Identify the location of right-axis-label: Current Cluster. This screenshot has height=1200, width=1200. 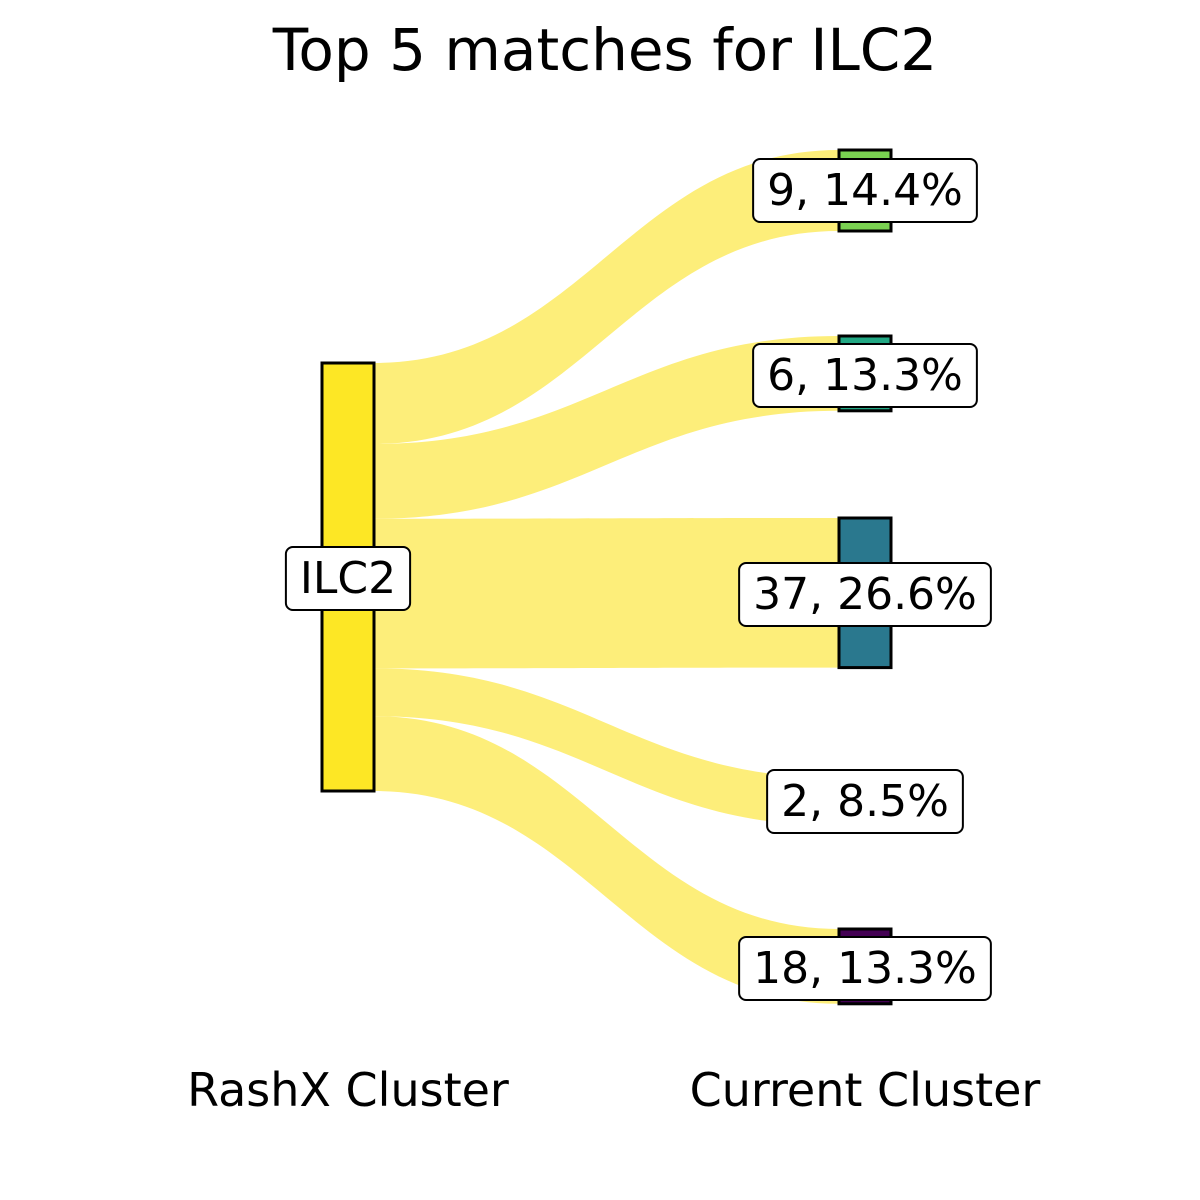
(865, 1090).